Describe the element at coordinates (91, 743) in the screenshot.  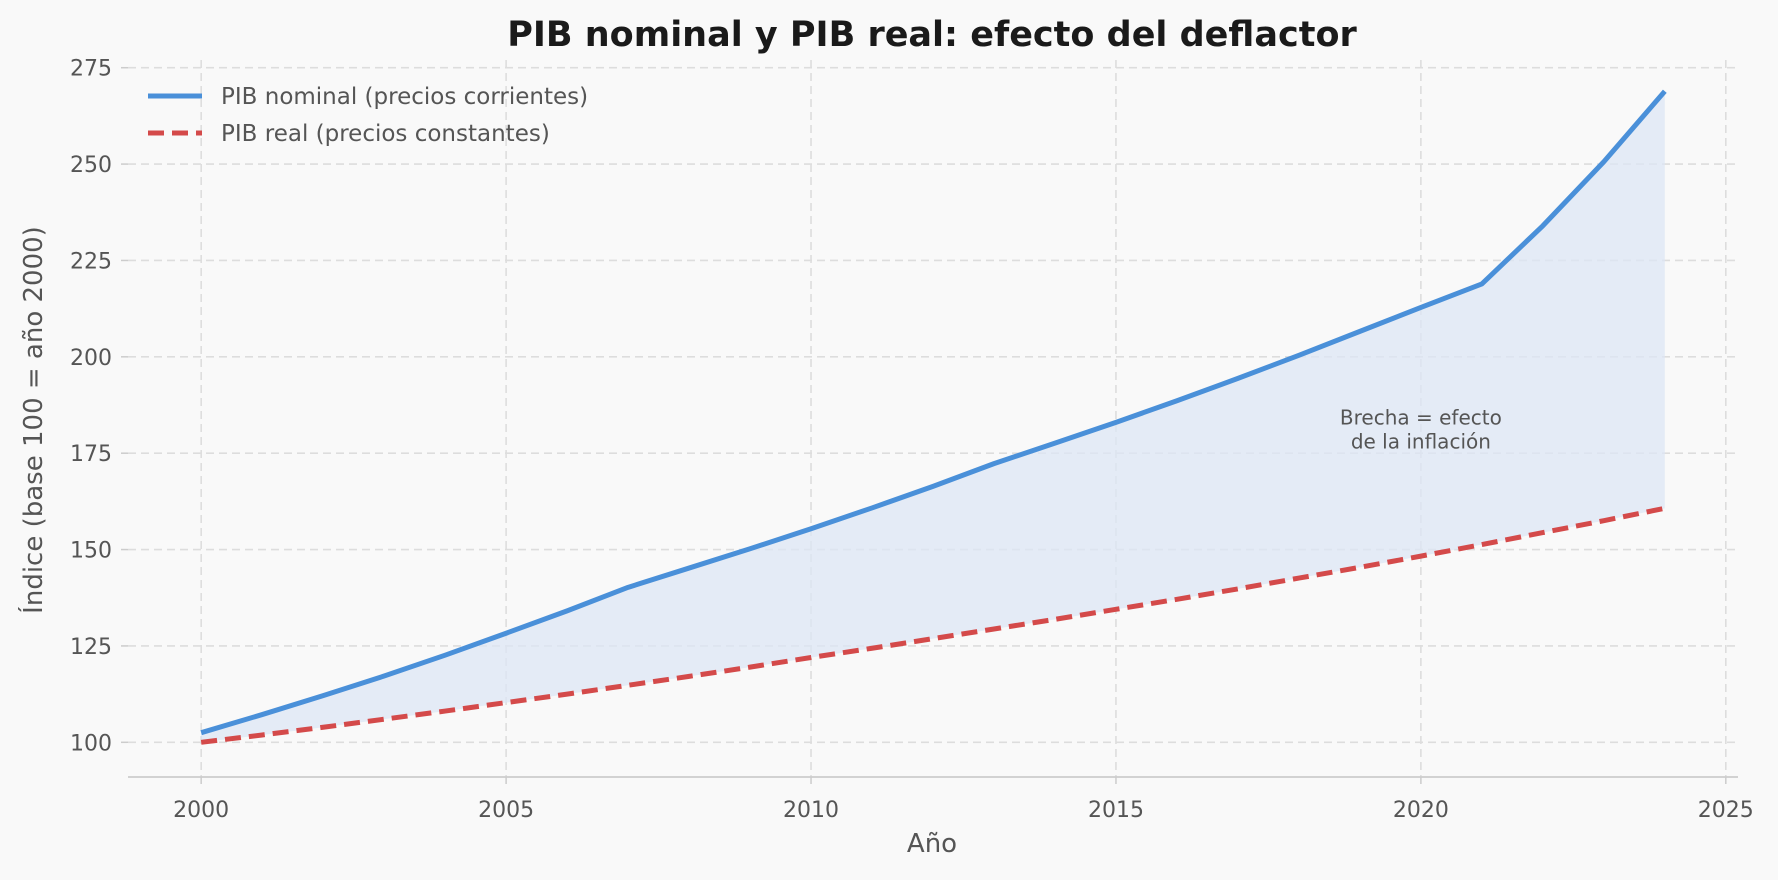
I see `y-tick-label: 100` at that location.